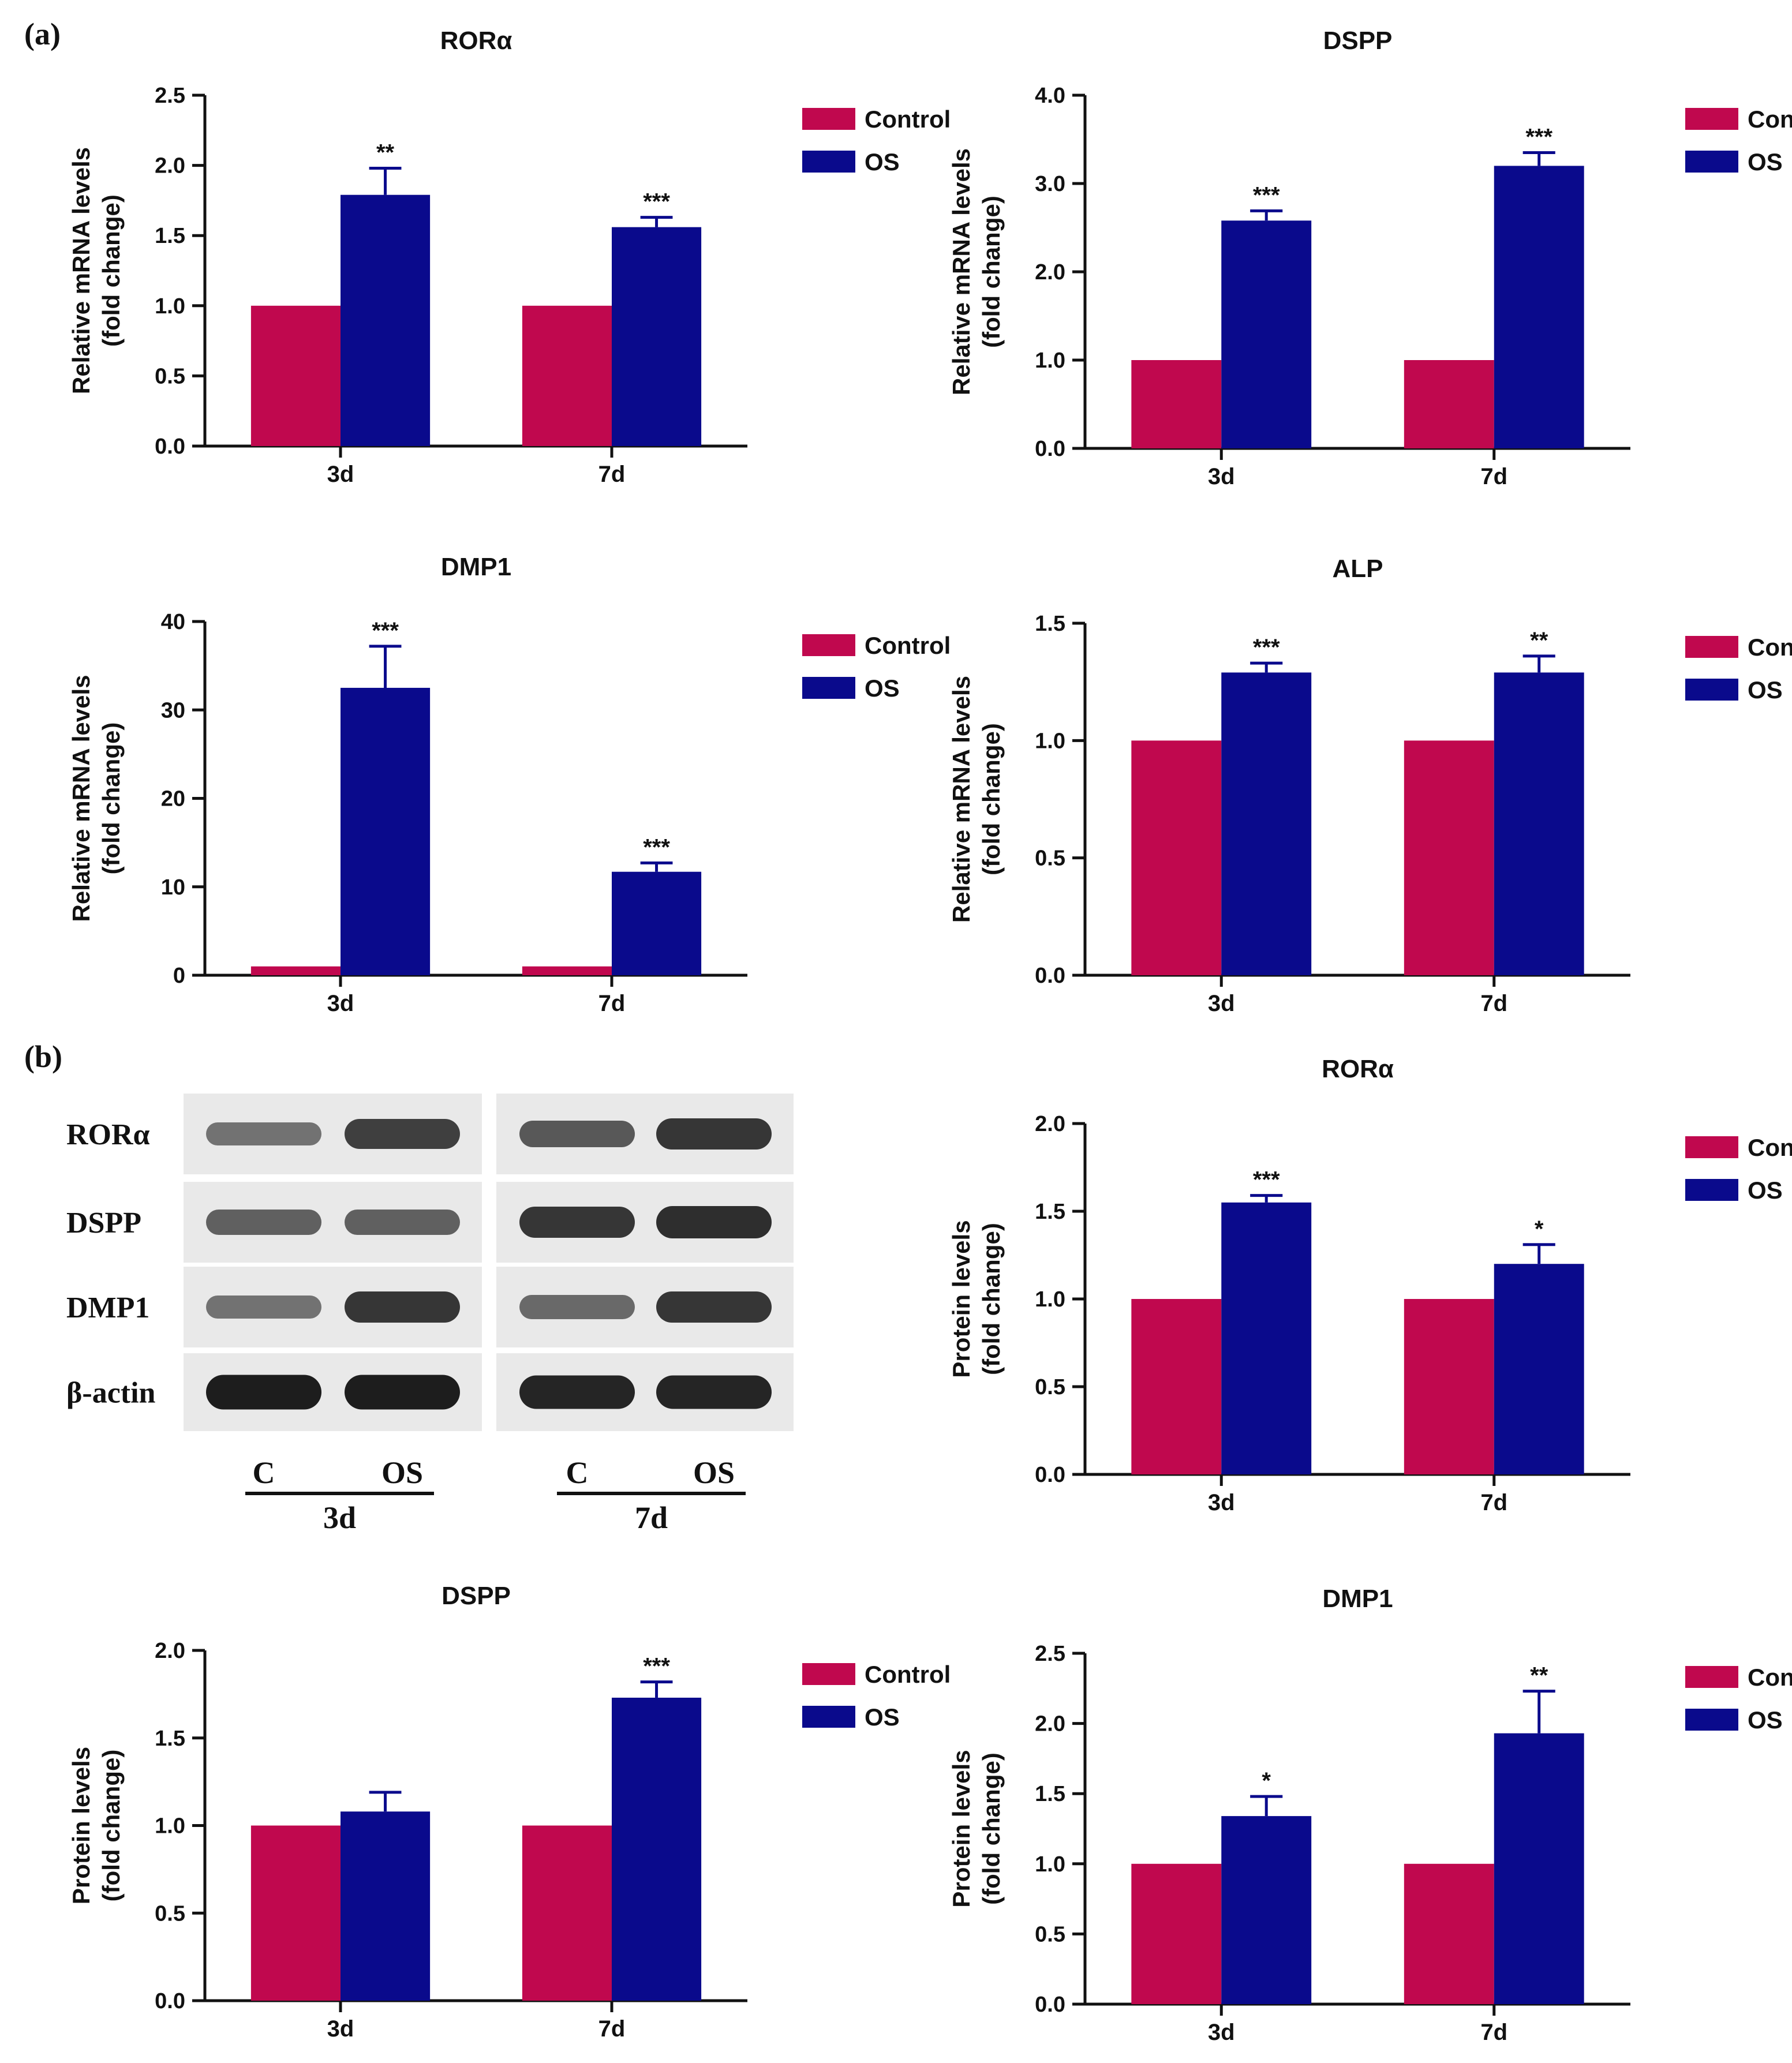  I want to click on panel-label-a: (a), so click(42, 34).